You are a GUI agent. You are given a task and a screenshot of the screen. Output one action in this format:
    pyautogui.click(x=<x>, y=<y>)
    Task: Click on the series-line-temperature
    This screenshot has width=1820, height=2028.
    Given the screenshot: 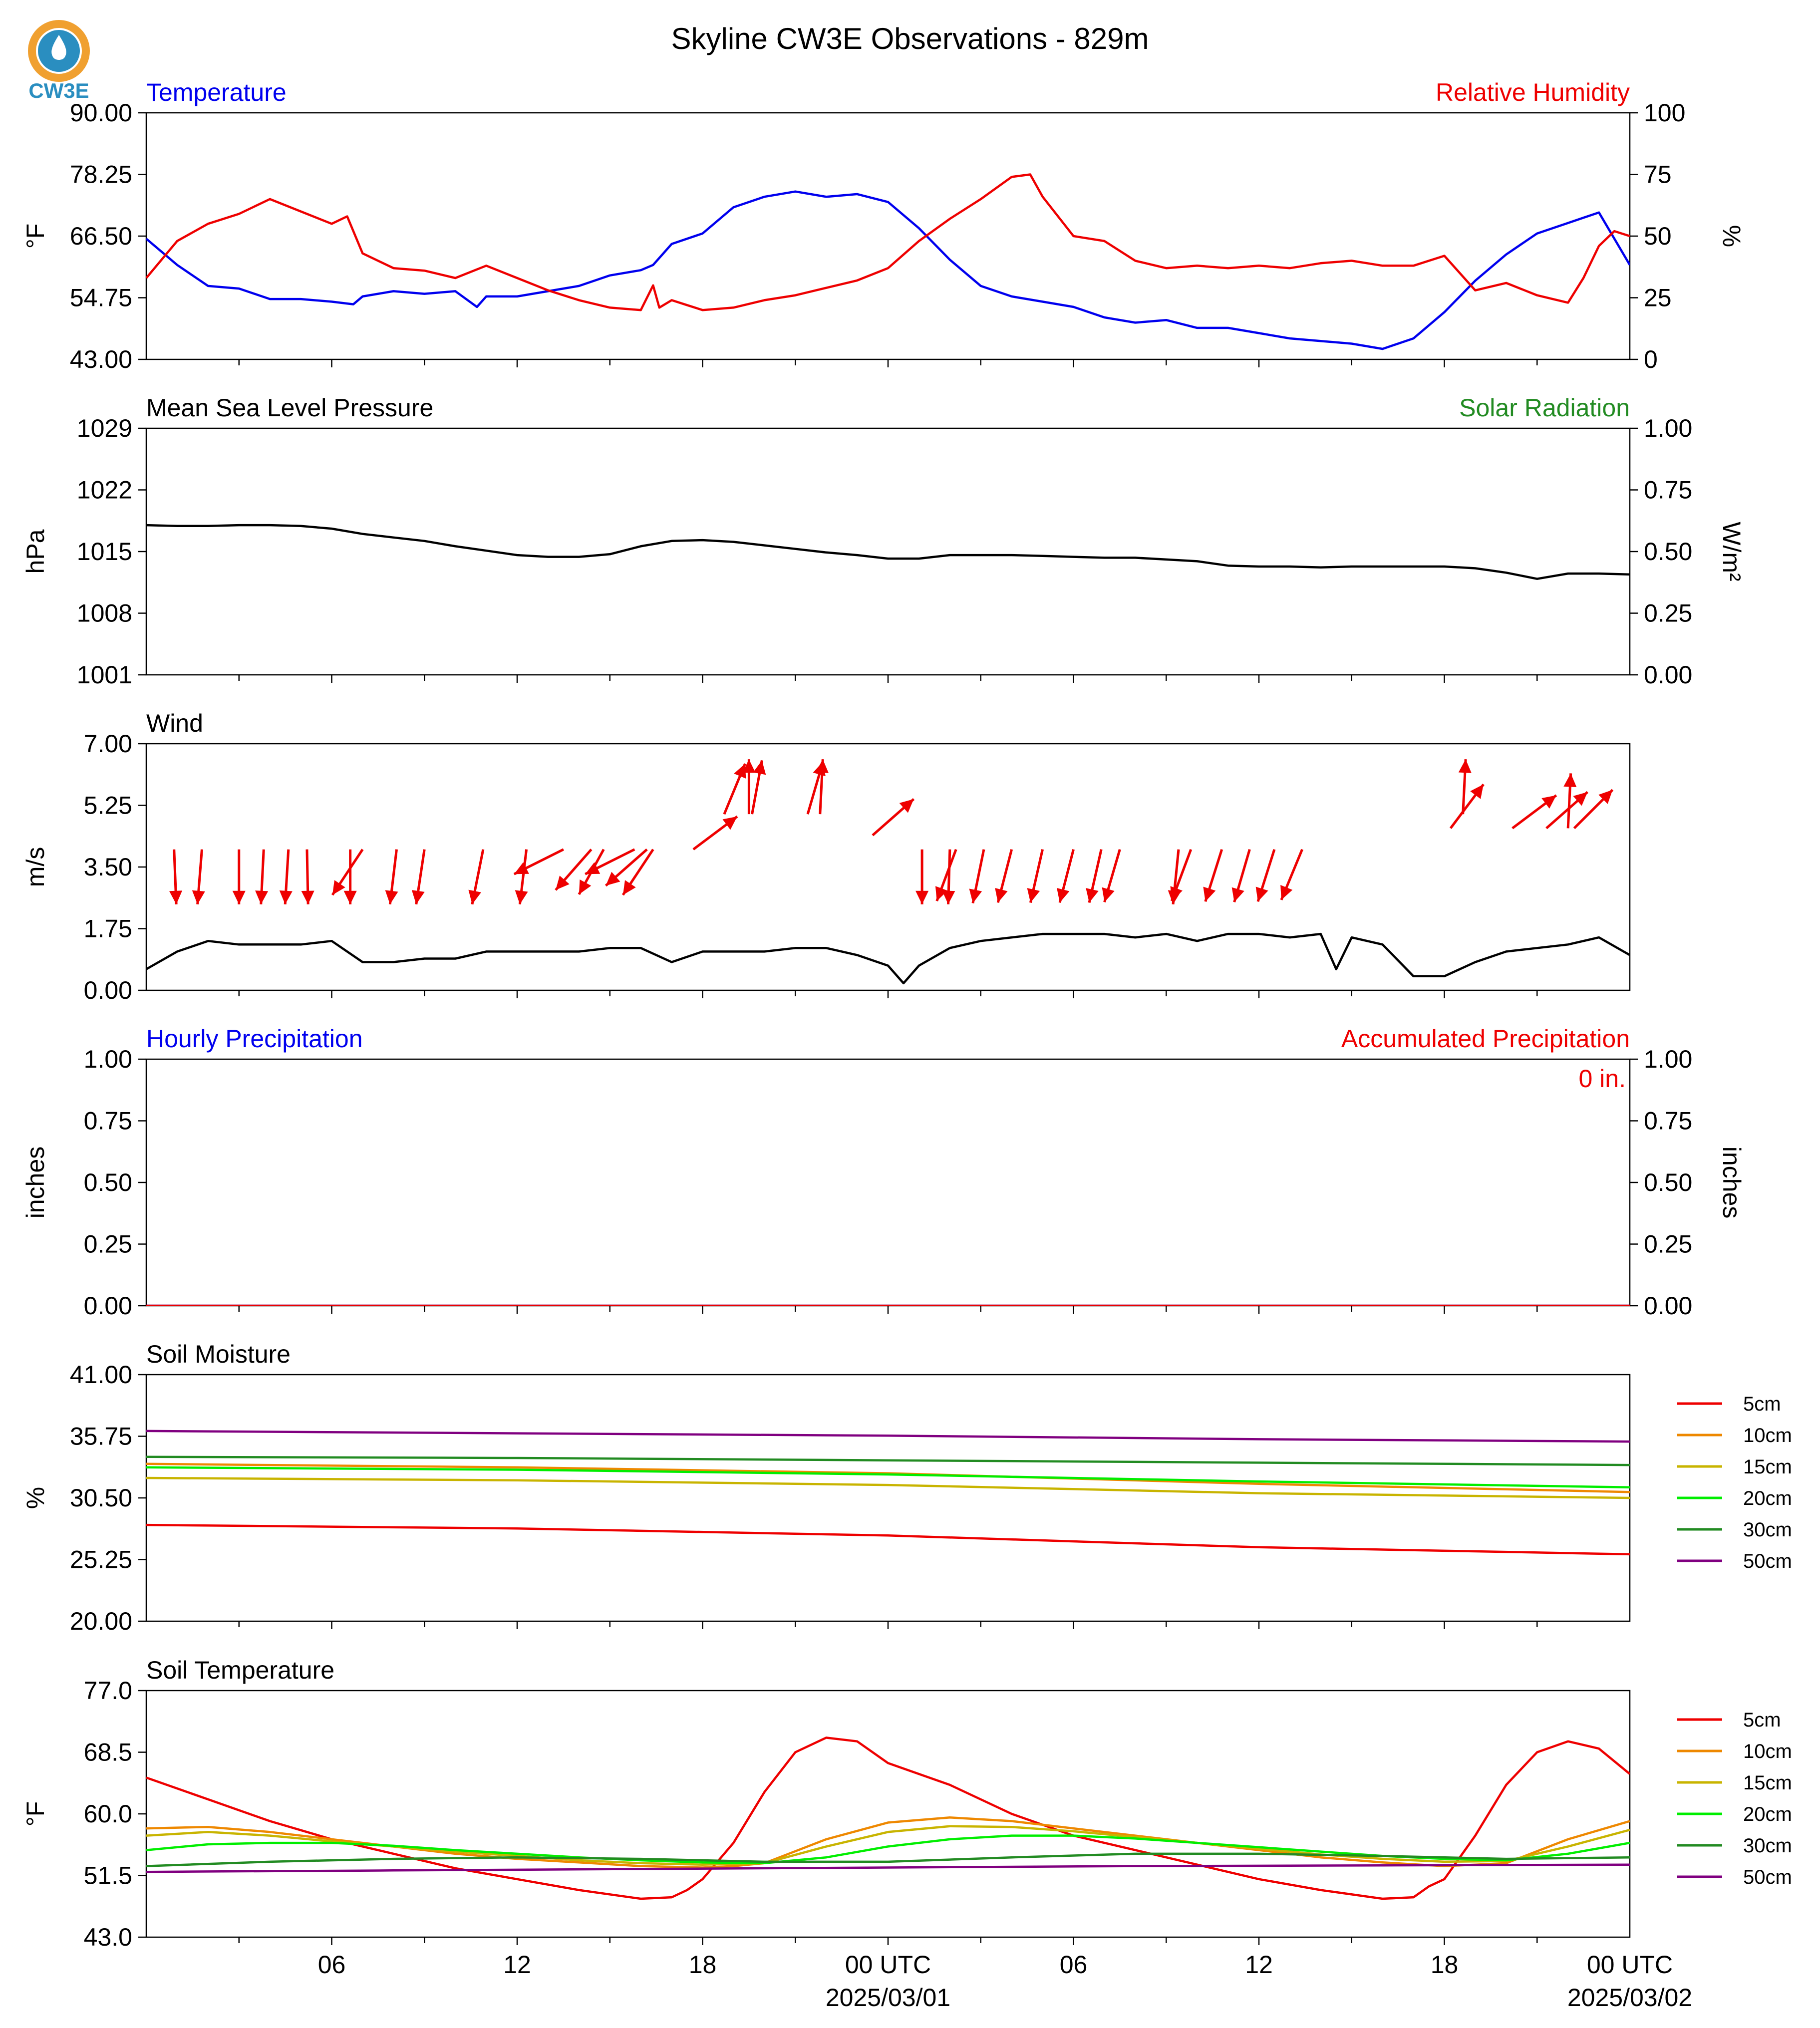 What is the action you would take?
    pyautogui.click(x=888, y=270)
    